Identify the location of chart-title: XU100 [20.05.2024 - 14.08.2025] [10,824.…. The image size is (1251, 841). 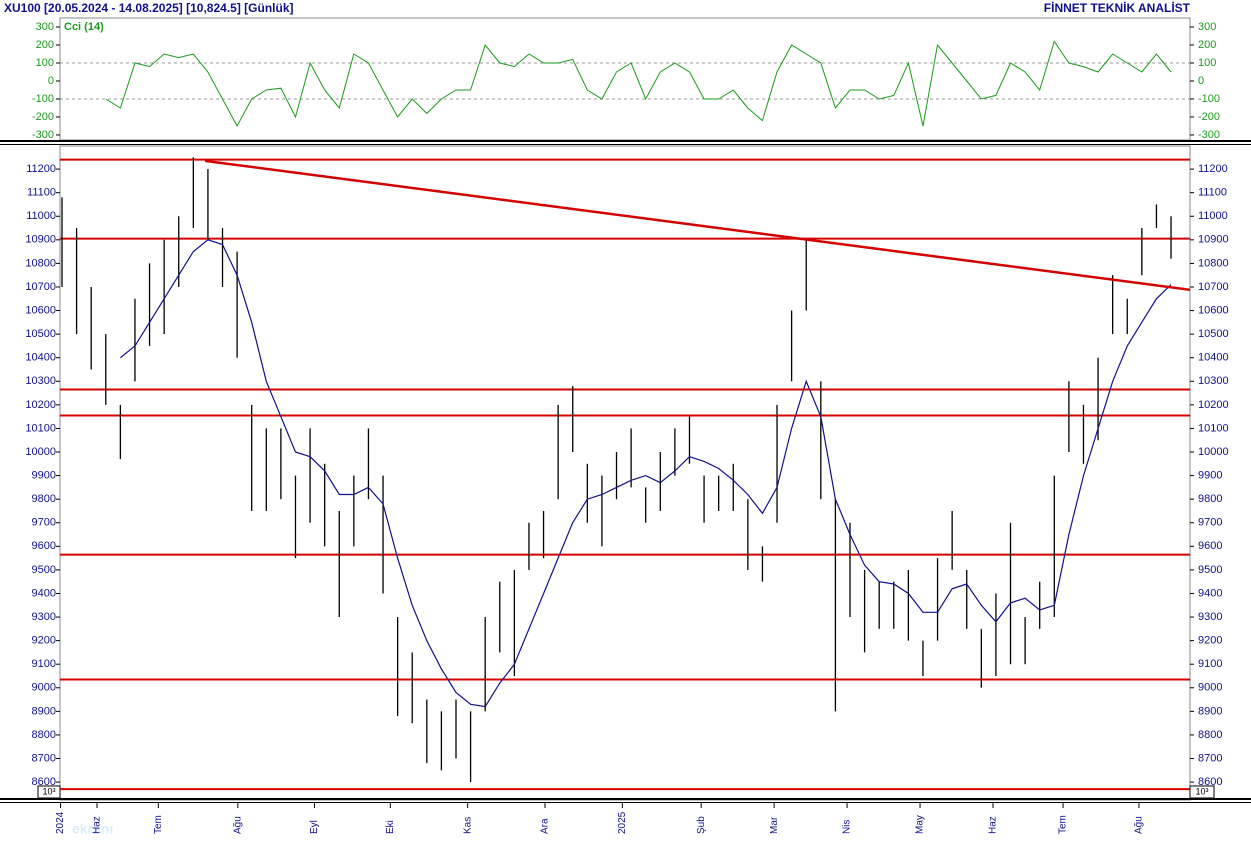
(149, 8).